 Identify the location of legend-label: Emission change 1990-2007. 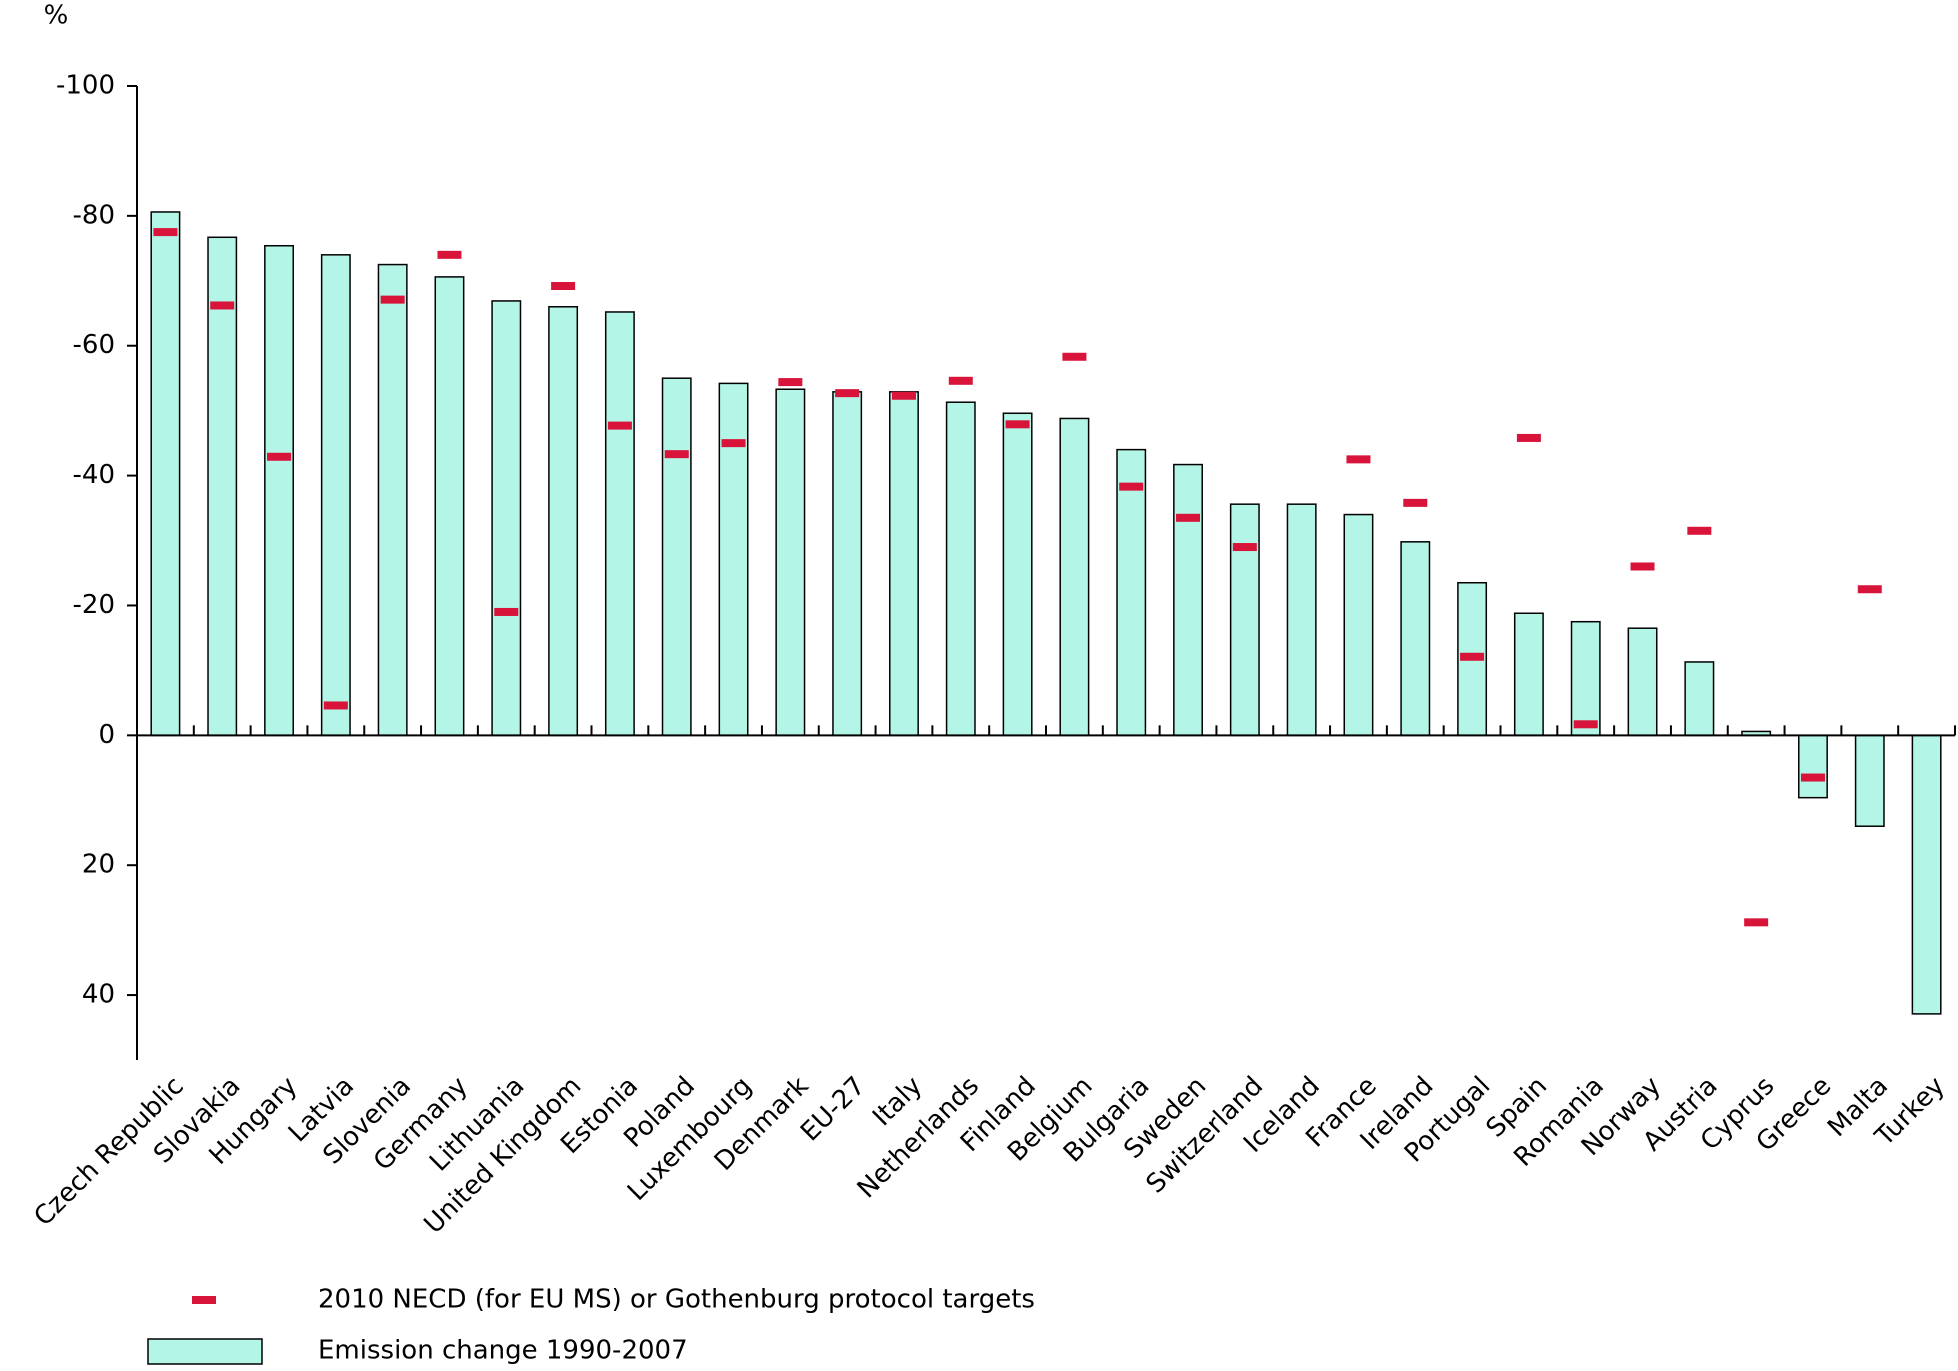
(503, 1351).